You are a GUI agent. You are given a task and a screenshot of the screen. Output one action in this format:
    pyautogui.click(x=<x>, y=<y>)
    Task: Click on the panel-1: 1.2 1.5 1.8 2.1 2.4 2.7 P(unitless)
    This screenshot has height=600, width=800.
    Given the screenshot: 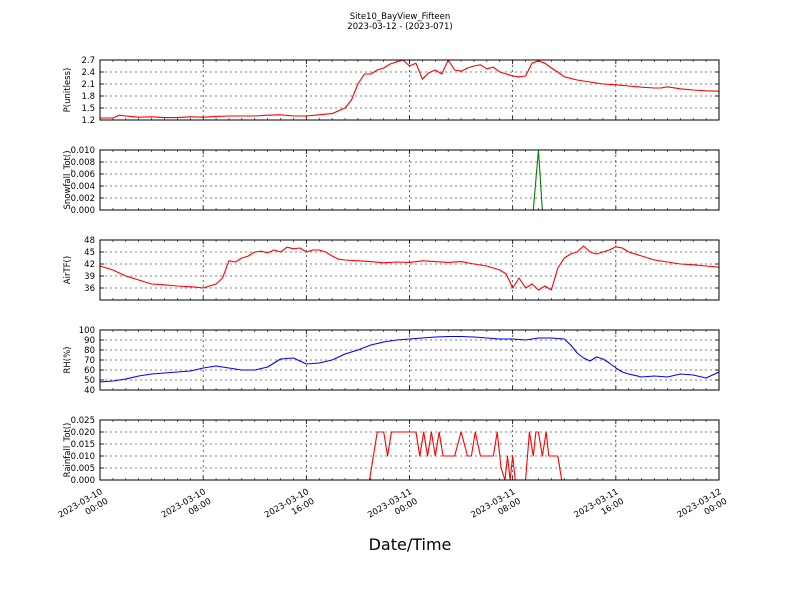 What is the action you would take?
    pyautogui.click(x=391, y=91)
    